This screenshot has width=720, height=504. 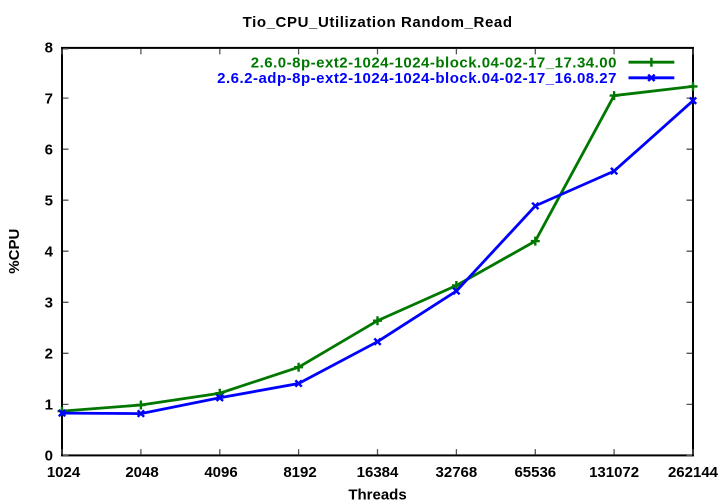 What do you see at coordinates (49, 201) in the screenshot?
I see `svg-text: 5` at bounding box center [49, 201].